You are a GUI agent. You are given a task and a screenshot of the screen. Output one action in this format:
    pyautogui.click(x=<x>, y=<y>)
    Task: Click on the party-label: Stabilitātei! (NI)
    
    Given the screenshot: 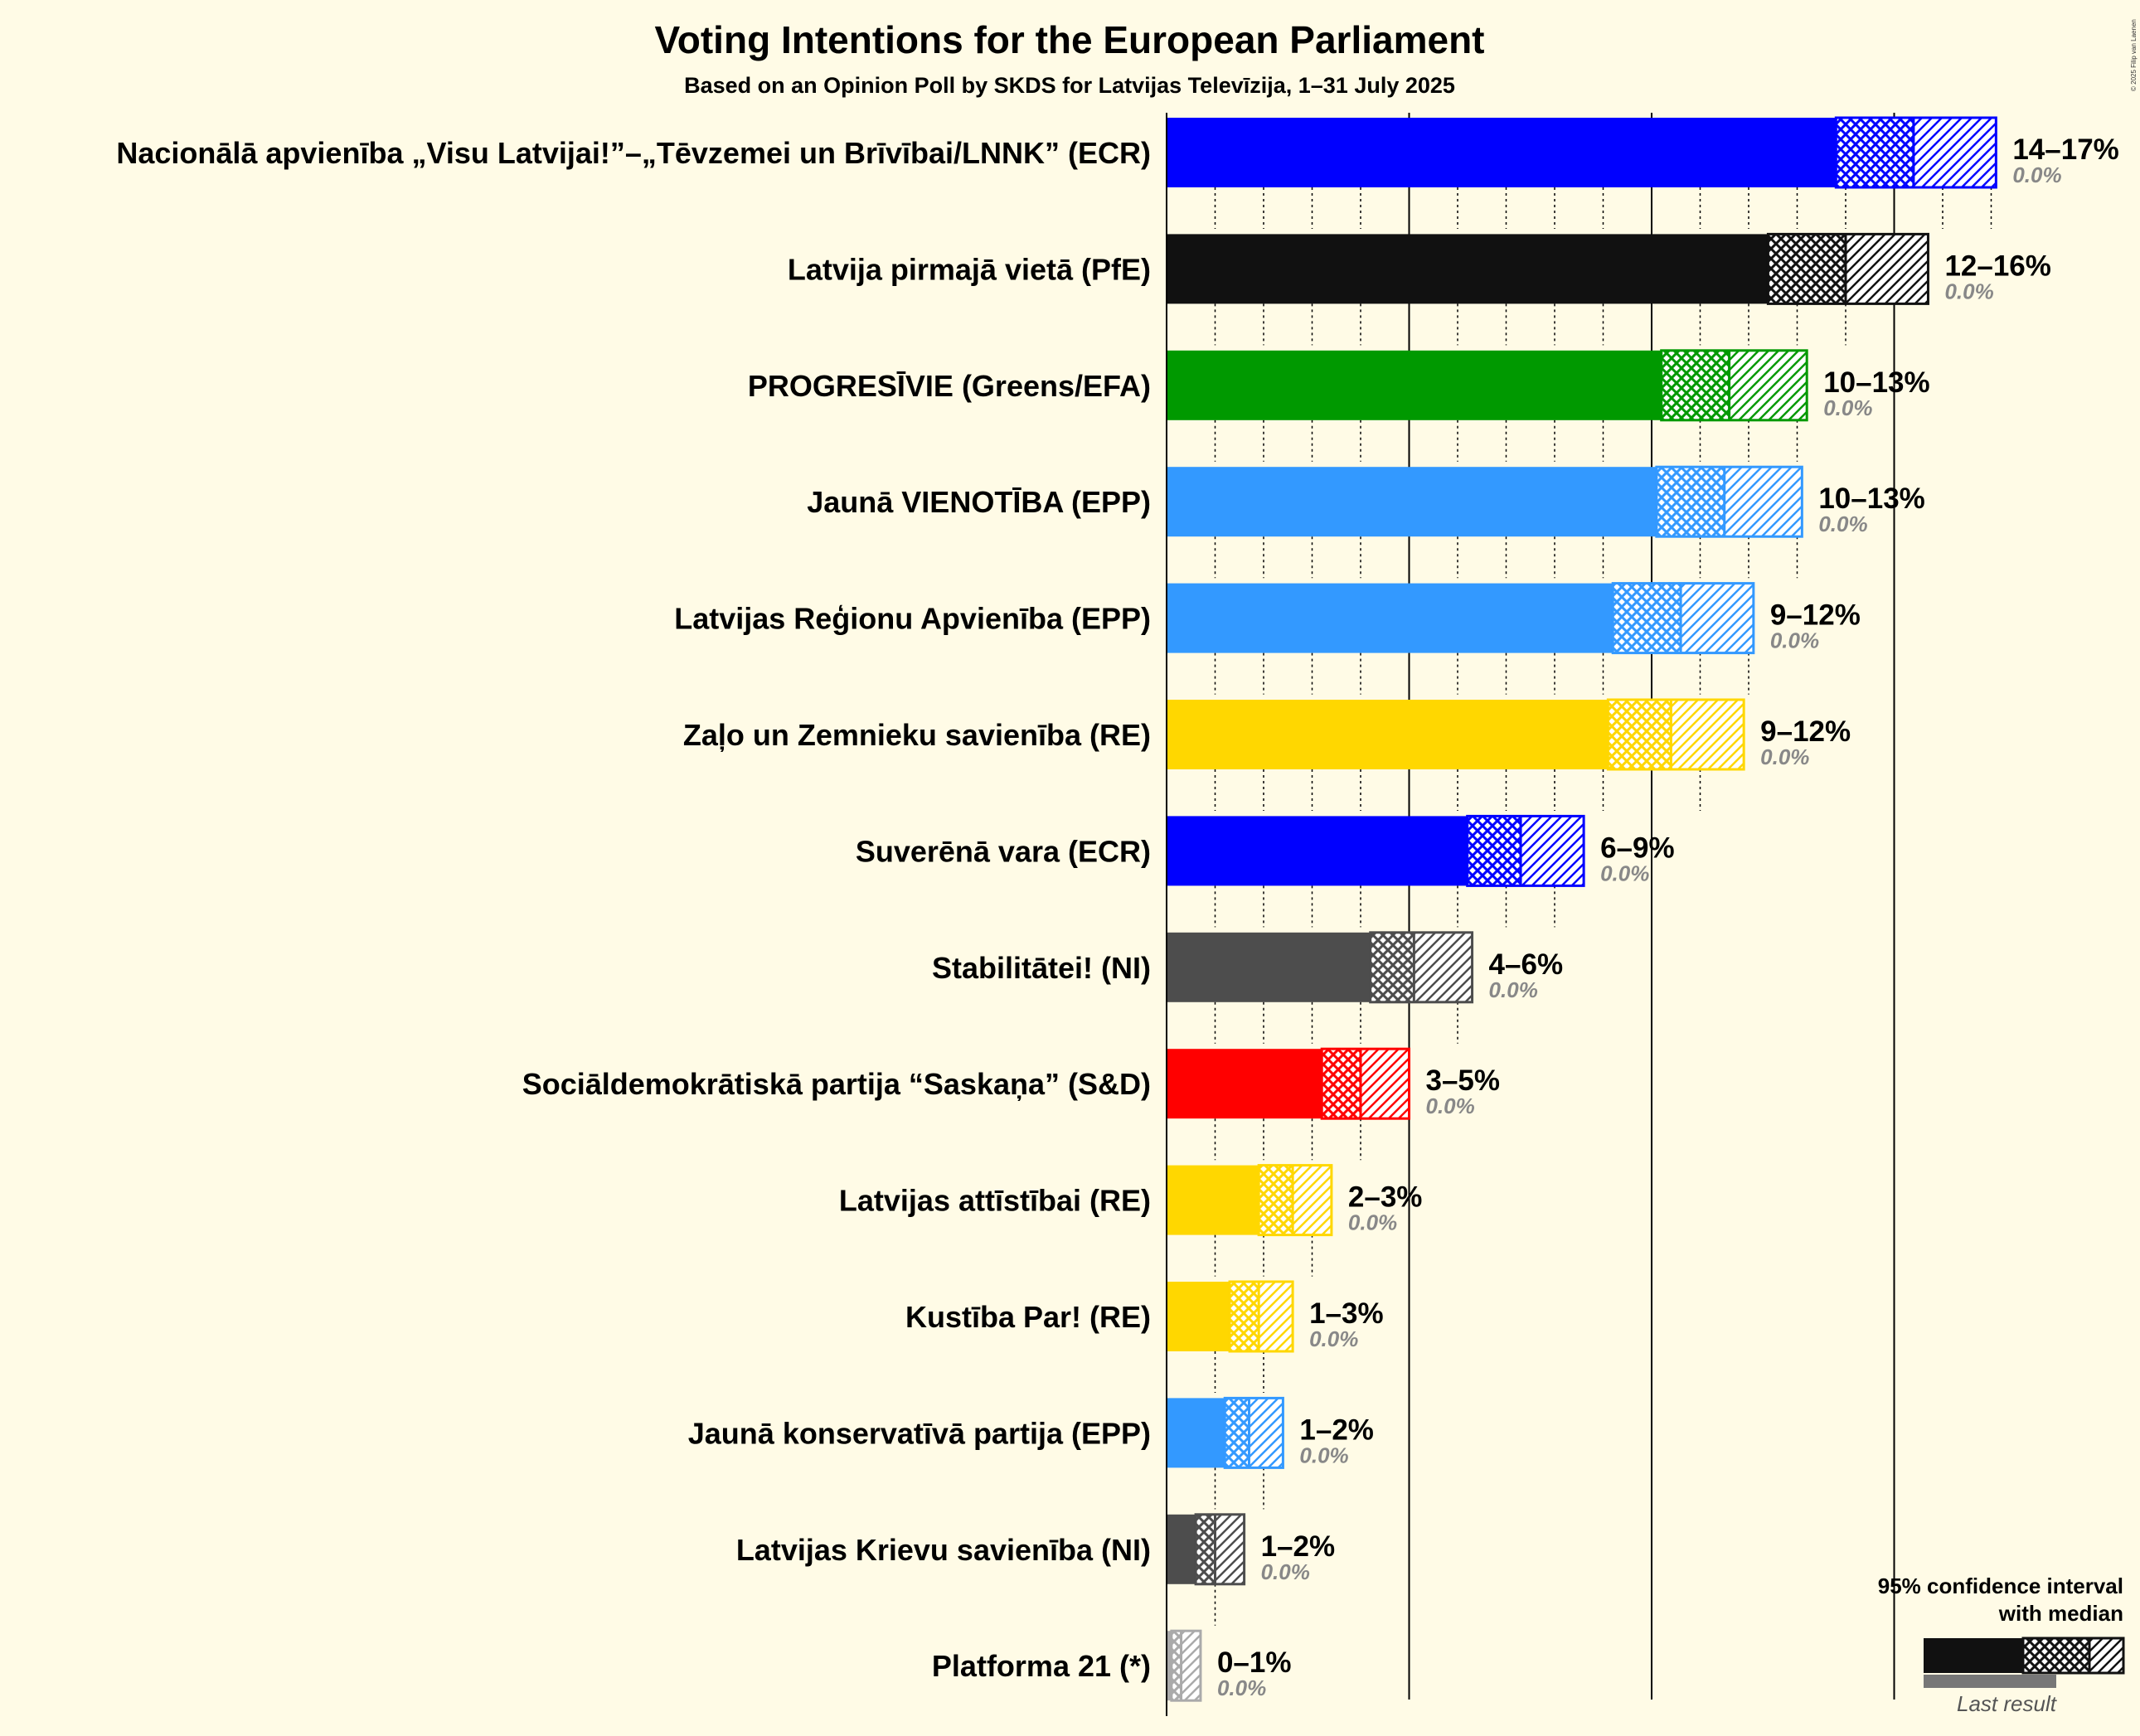 What is the action you would take?
    pyautogui.click(x=1041, y=968)
    